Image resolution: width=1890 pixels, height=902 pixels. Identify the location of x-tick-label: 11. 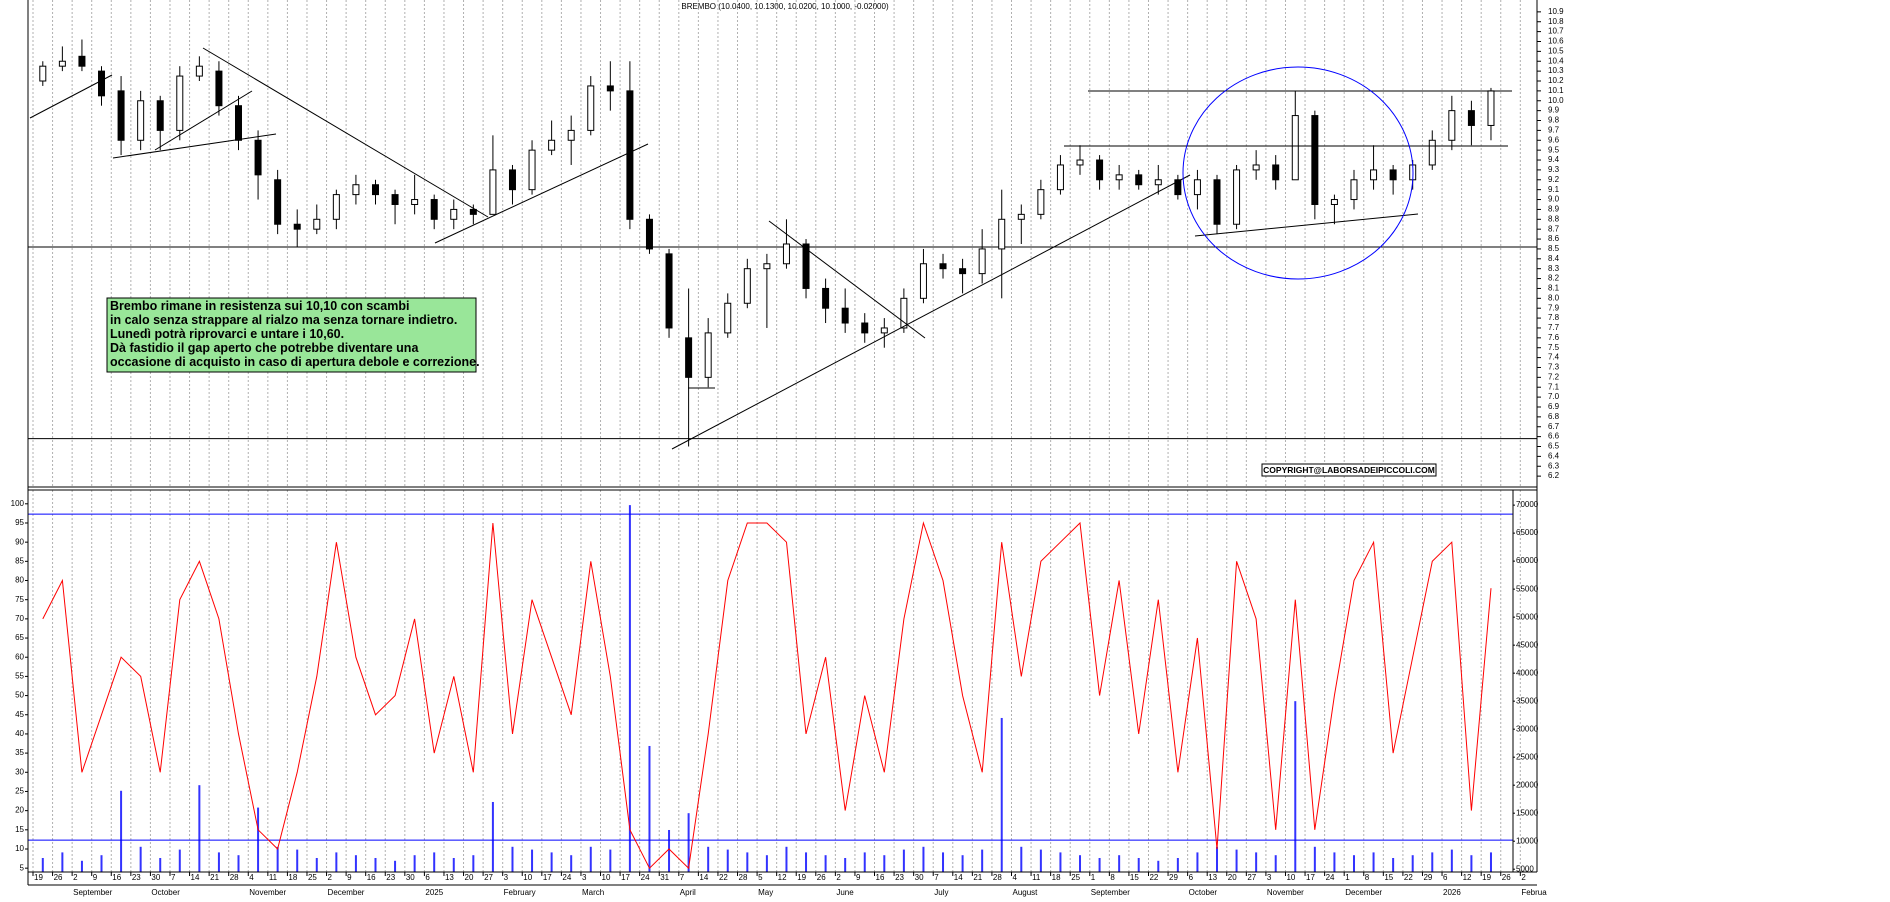
(273, 877).